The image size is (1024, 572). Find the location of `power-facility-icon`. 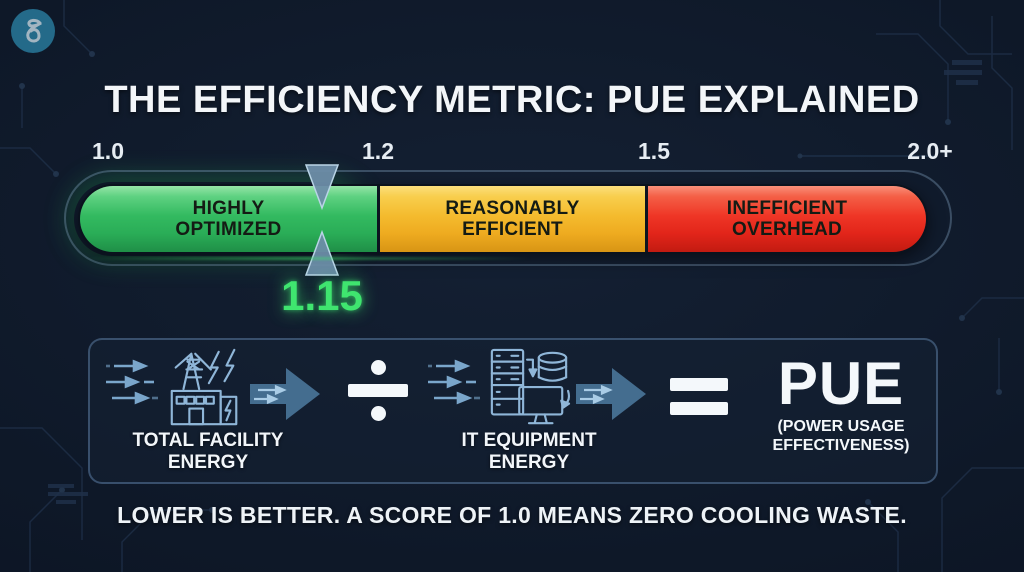

power-facility-icon is located at coordinates (204, 387).